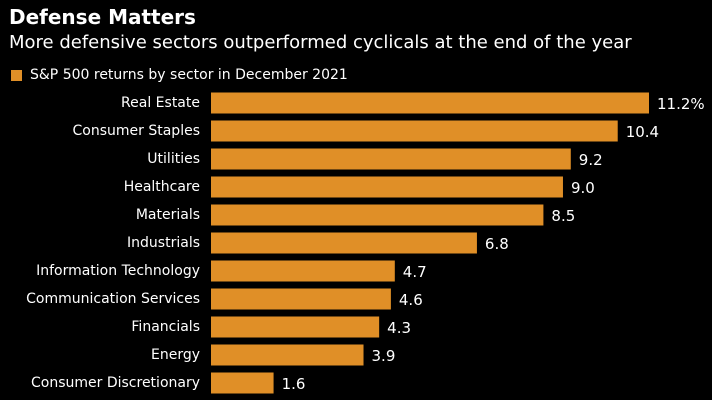 This screenshot has width=712, height=400. What do you see at coordinates (399, 328) in the screenshot?
I see `data-label: 4.3` at bounding box center [399, 328].